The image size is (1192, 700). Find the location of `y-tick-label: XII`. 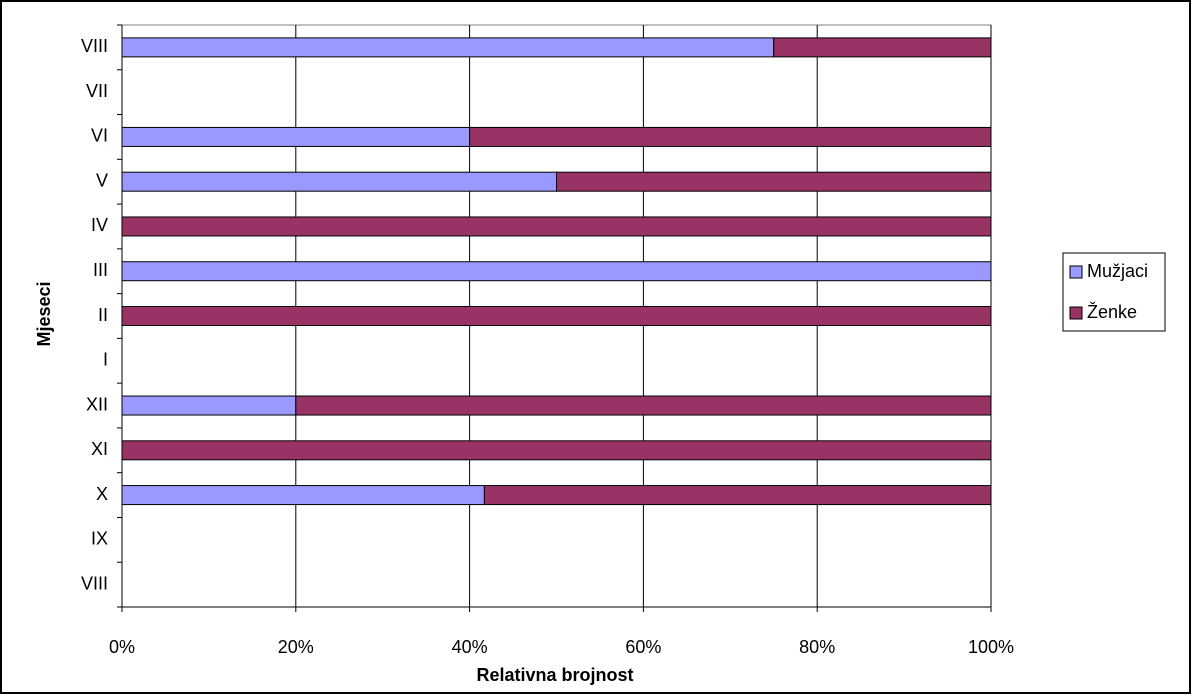

y-tick-label: XII is located at coordinates (97, 404).